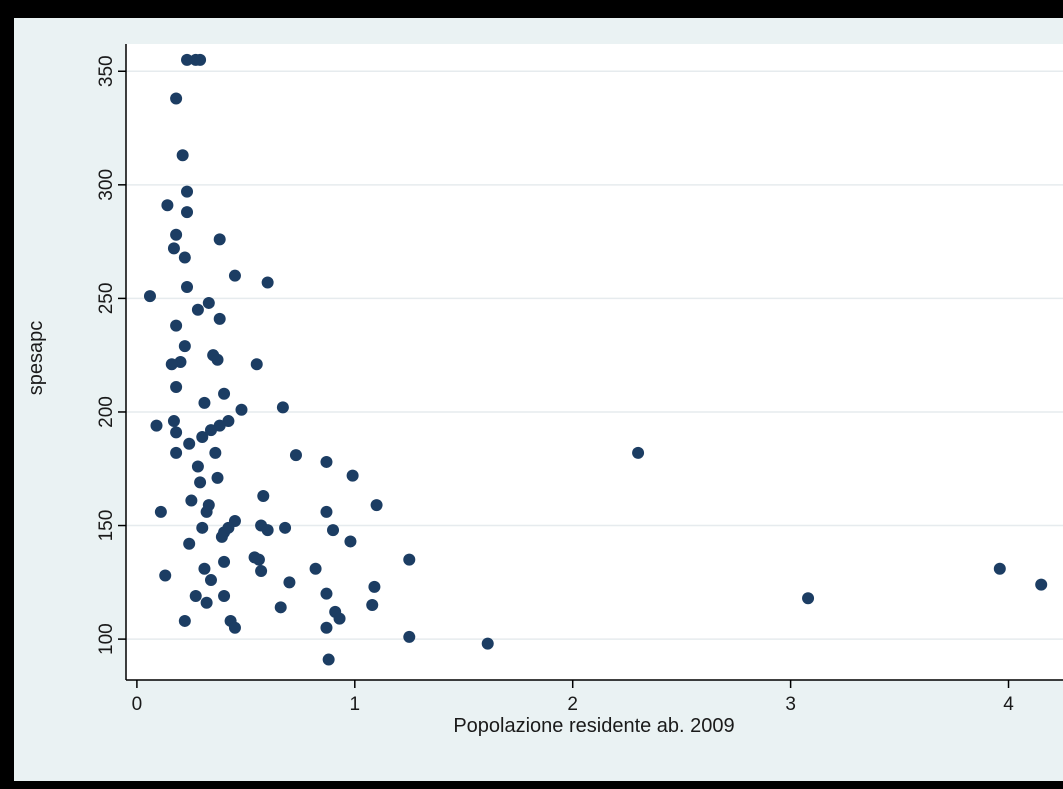 The width and height of the screenshot is (1063, 789). I want to click on y-tick-label: 100, so click(106, 639).